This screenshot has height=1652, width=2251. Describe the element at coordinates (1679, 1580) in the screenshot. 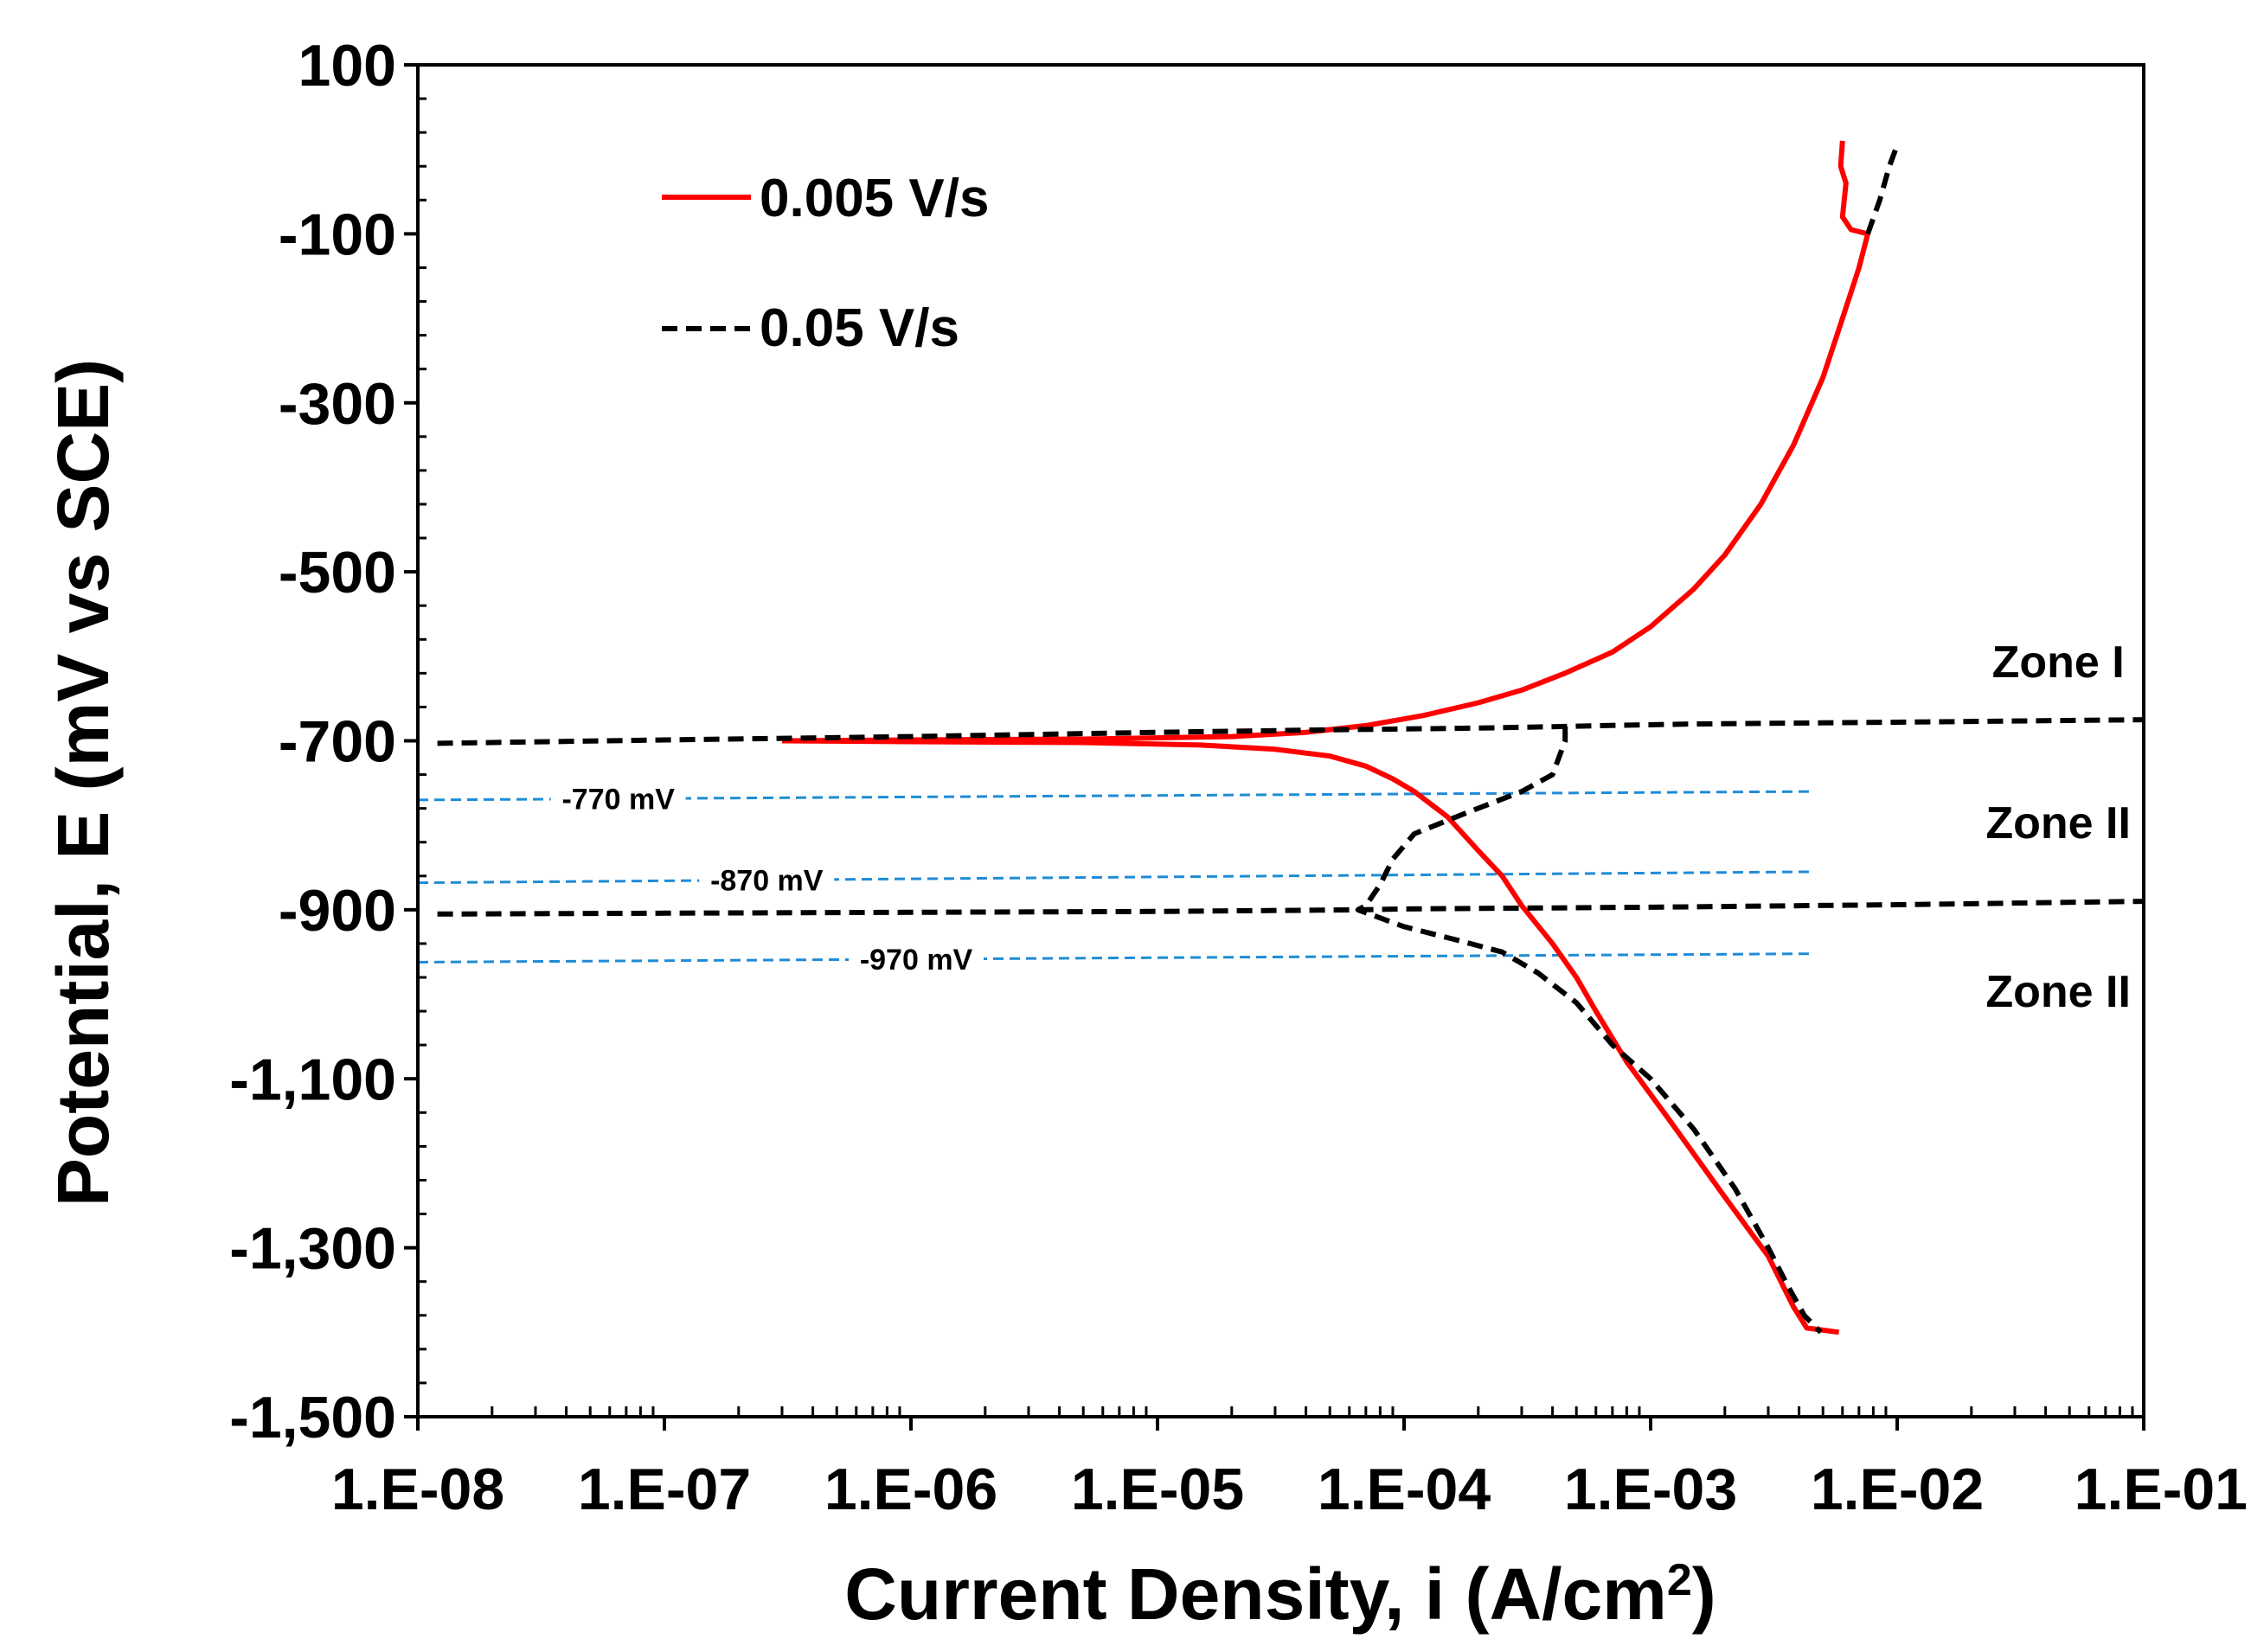

I see `x-axis-title-superscript: 2` at that location.